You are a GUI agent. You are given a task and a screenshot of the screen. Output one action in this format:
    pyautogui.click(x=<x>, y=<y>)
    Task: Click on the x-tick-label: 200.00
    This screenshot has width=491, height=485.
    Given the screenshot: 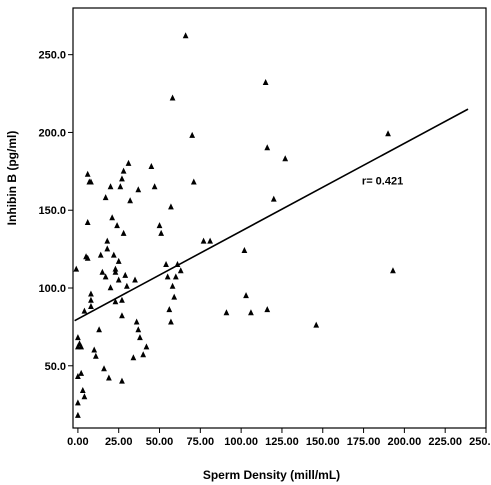 What is the action you would take?
    pyautogui.click(x=405, y=442)
    